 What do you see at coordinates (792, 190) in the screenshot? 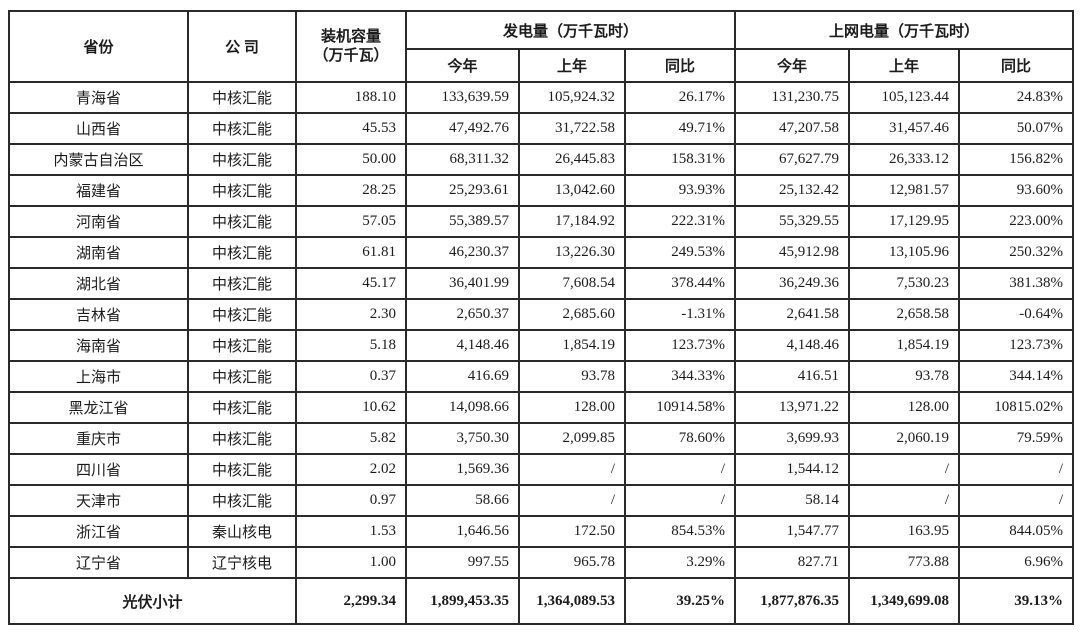
I see `cell-grid-this: 25,132.42` at bounding box center [792, 190].